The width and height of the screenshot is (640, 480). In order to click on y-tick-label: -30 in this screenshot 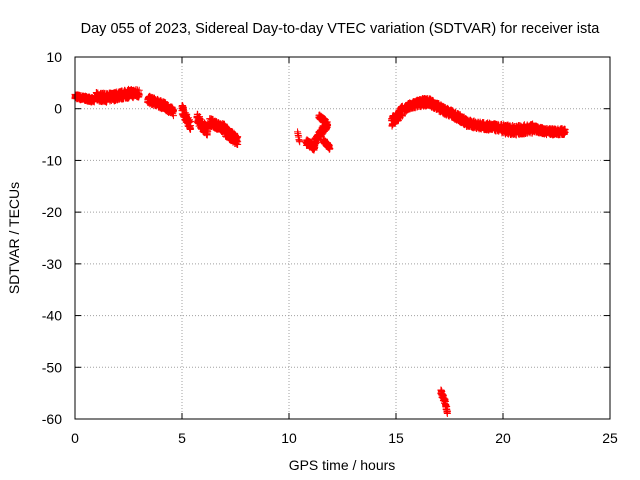, I will do `click(52, 264)`.